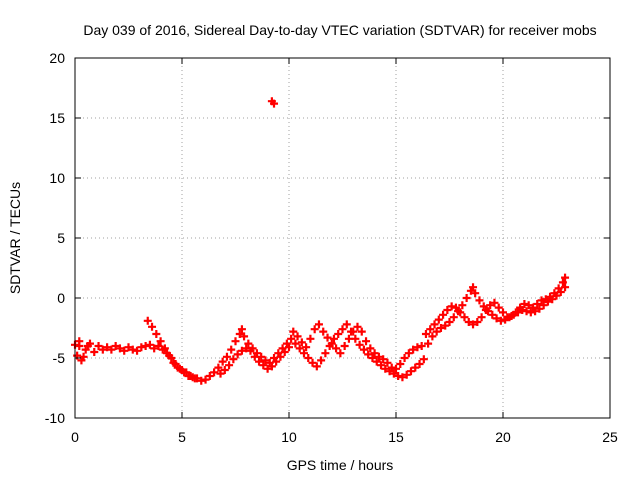 This screenshot has width=640, height=480. I want to click on x-tick-label: 20, so click(503, 437).